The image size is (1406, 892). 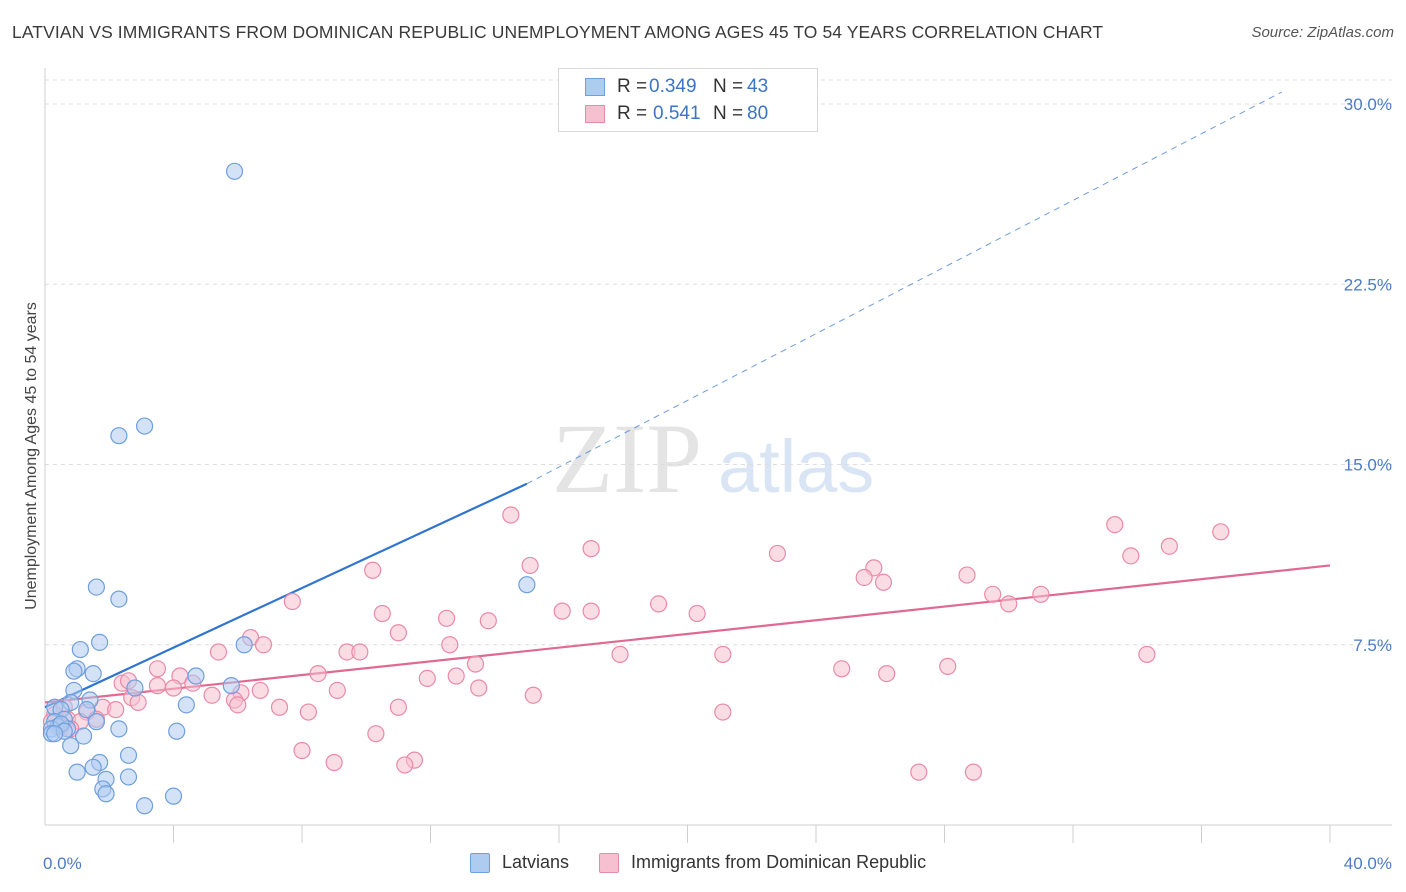 I want to click on legend-swatch-dominican, so click(x=595, y=114).